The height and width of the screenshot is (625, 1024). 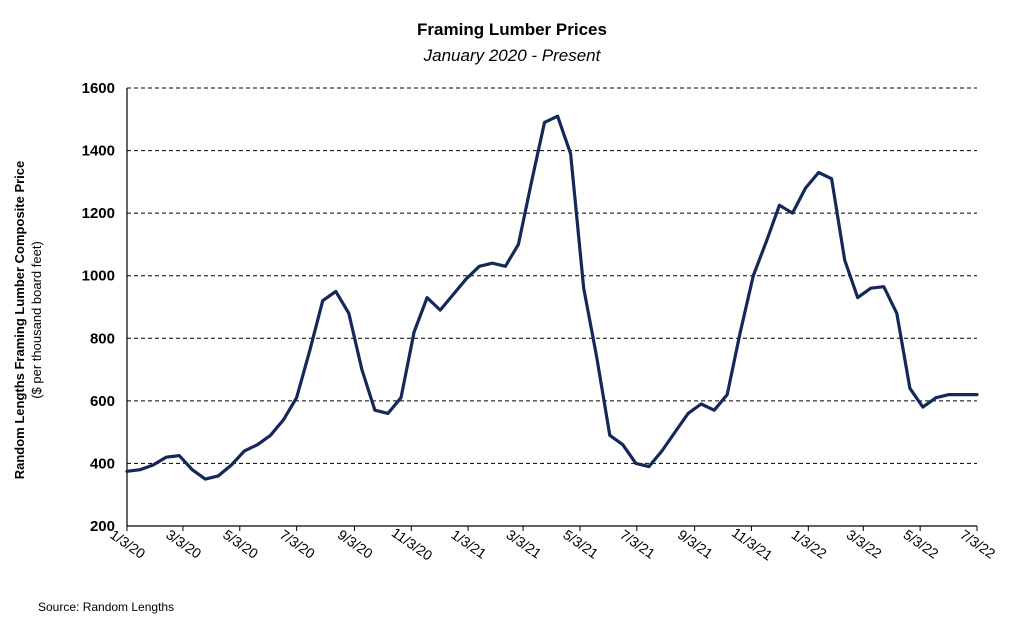 I want to click on x-tick-label: 1/3/21, so click(x=468, y=544).